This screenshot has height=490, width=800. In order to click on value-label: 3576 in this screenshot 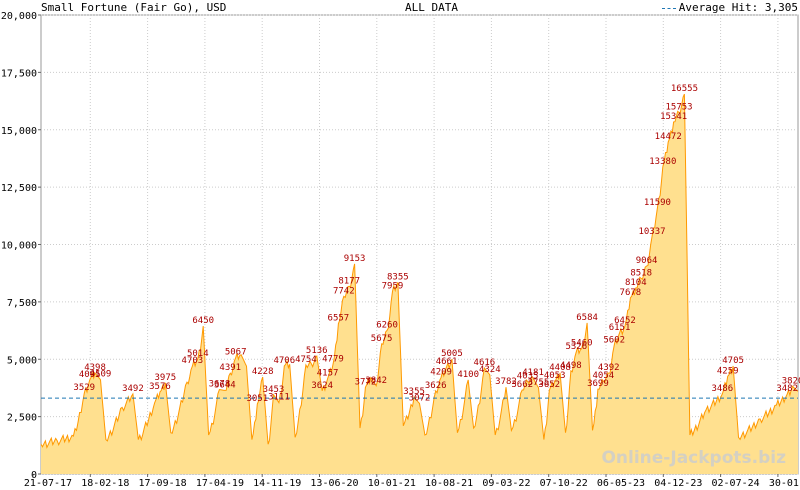, I will do `click(160, 387)`.